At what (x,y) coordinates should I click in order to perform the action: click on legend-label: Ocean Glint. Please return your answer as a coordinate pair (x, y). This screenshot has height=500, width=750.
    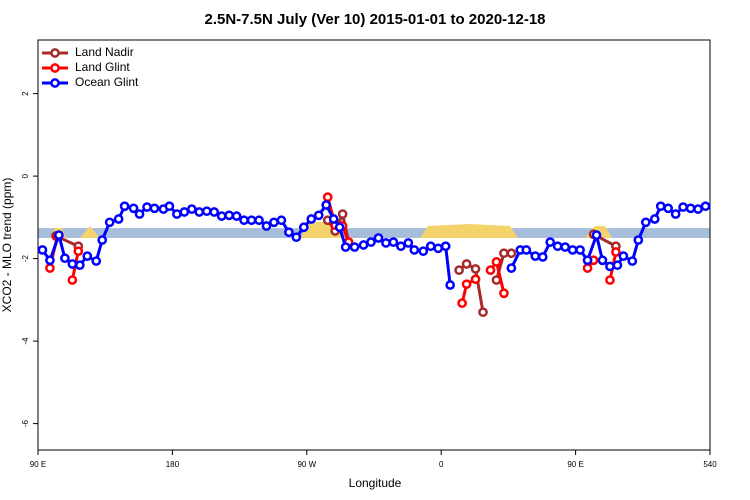
    Looking at the image, I should click on (107, 82).